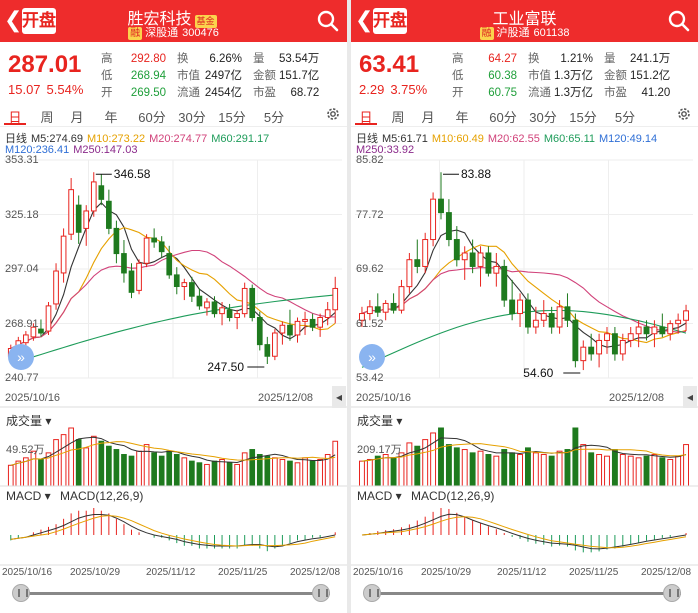 The width and height of the screenshot is (698, 613). Describe the element at coordinates (594, 572) in the screenshot. I see `time-axis-label: 2025/11/25` at that location.